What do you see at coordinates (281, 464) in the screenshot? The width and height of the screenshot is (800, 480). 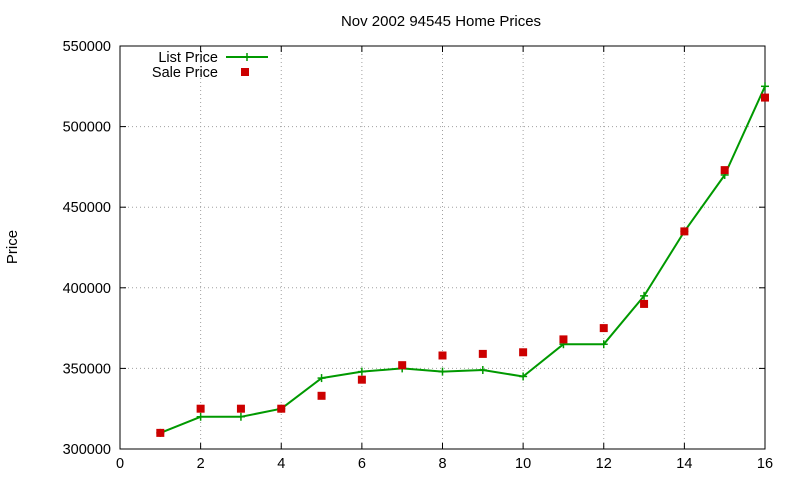 I see `x-tick-label: 4` at bounding box center [281, 464].